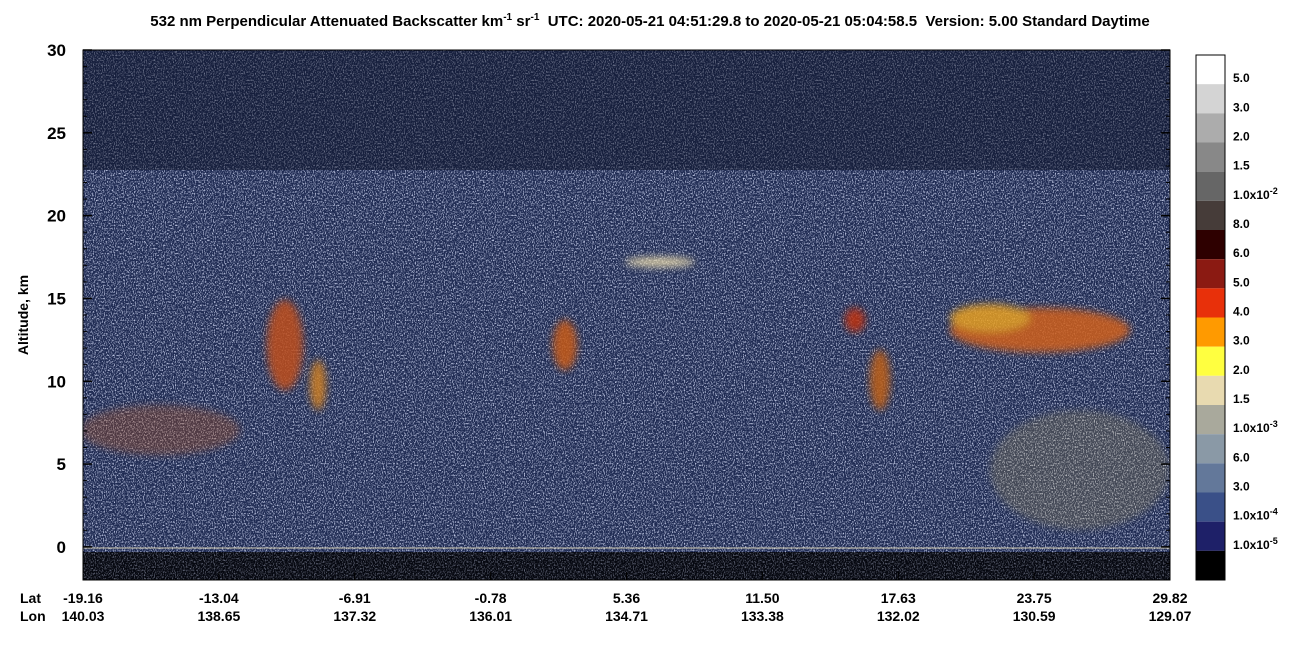 The width and height of the screenshot is (1300, 672). Describe the element at coordinates (898, 598) in the screenshot. I see `x-tick-label: 17.63` at that location.